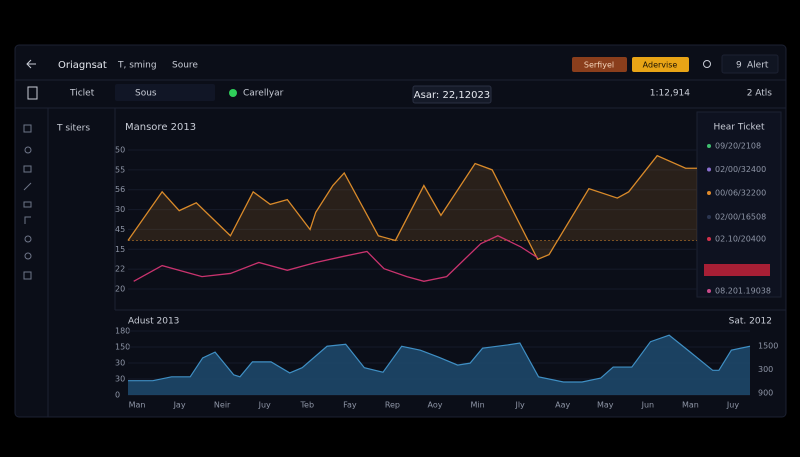  I want to click on app-title: Oriagnsat, so click(82, 65).